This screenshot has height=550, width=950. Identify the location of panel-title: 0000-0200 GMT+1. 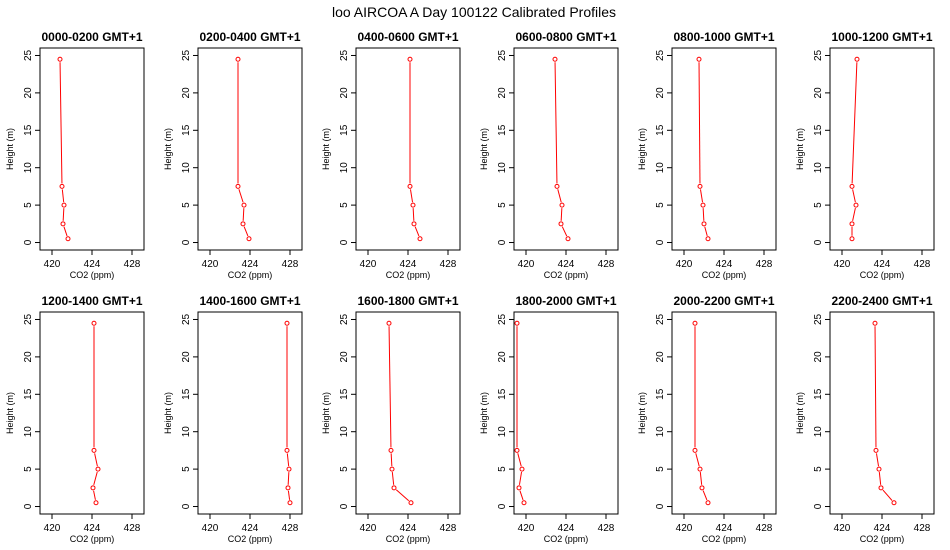
(91, 37).